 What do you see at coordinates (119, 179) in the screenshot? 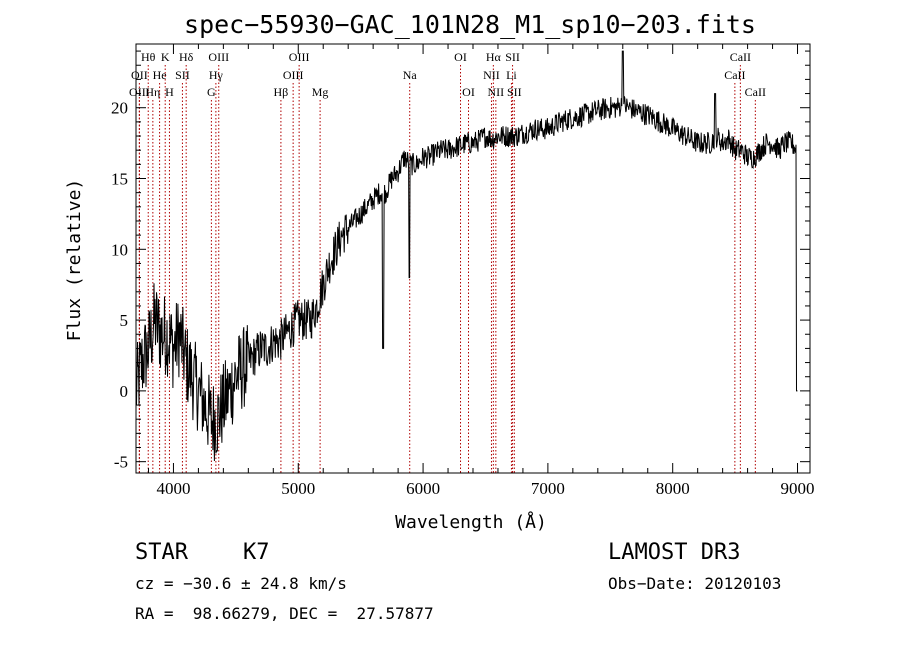
I see `y-tick-label: 15` at bounding box center [119, 179].